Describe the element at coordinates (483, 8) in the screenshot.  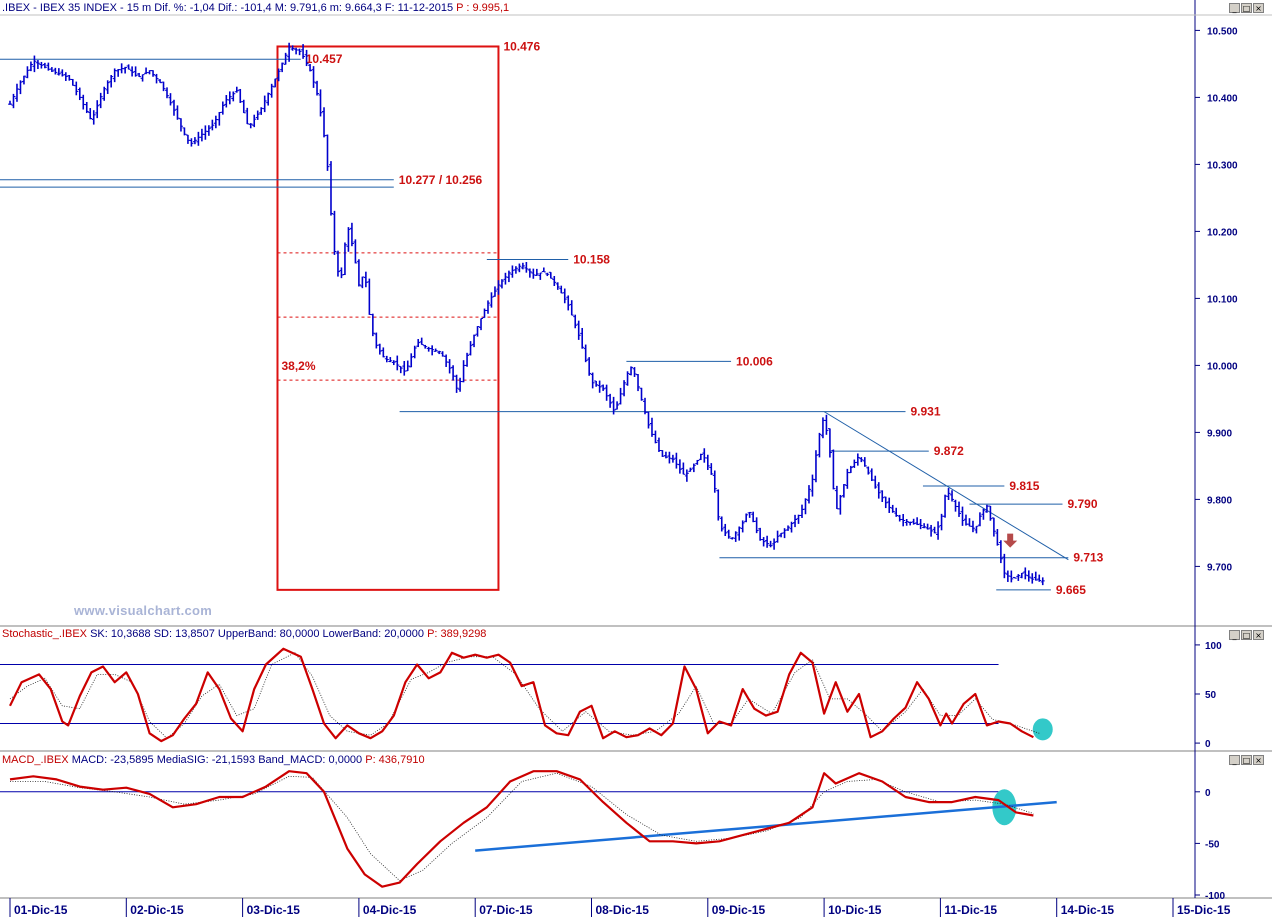
I see `header-price: P : 9.995,1` at that location.